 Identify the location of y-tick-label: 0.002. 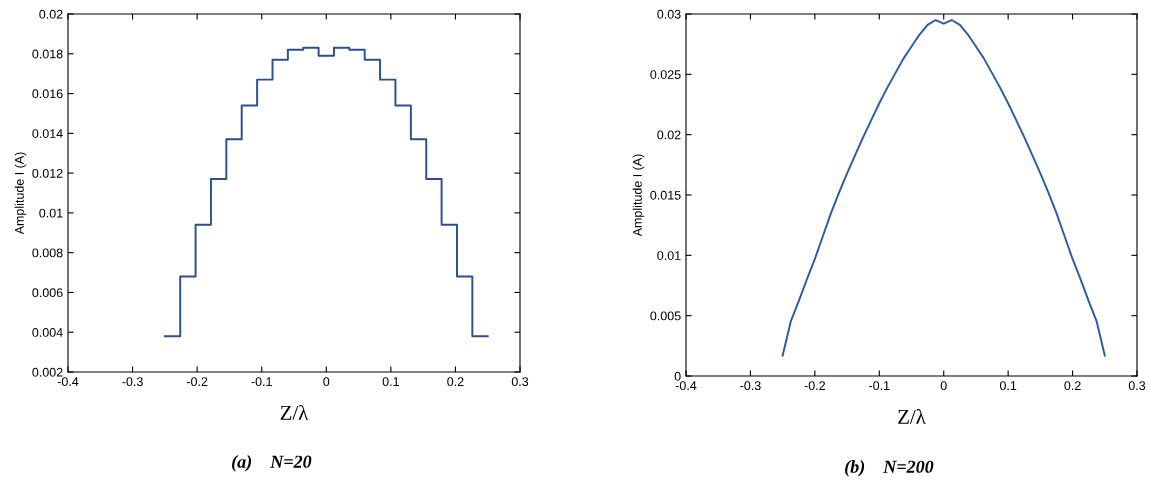
(47, 372).